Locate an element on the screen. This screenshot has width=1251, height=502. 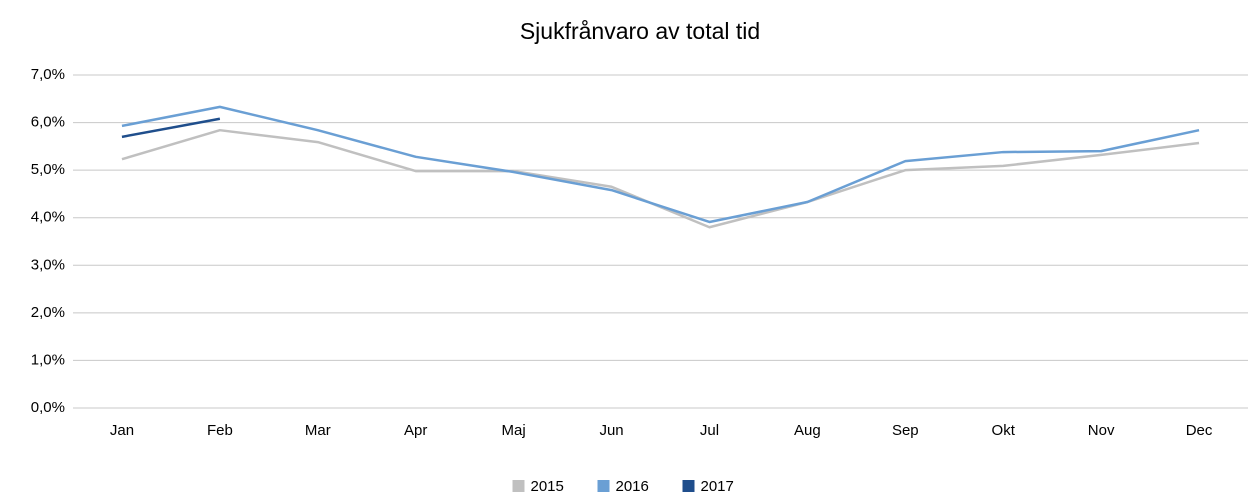
legend-label: 2017 is located at coordinates (717, 486).